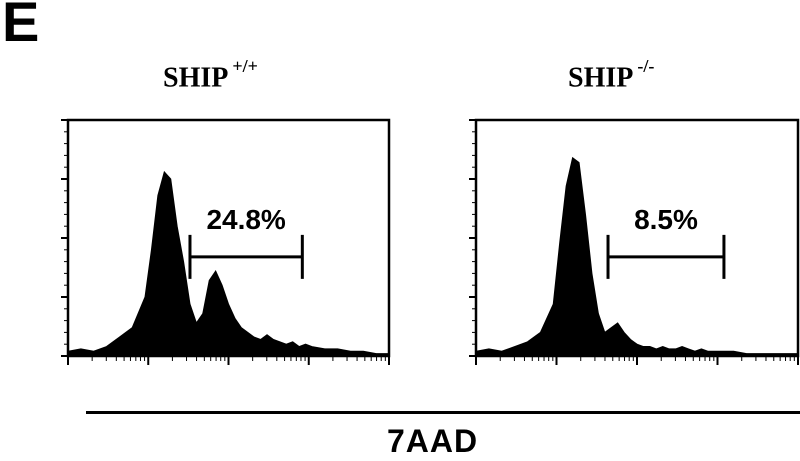  I want to click on chart-title-wildtype: SHIP +/+, so click(210, 75).